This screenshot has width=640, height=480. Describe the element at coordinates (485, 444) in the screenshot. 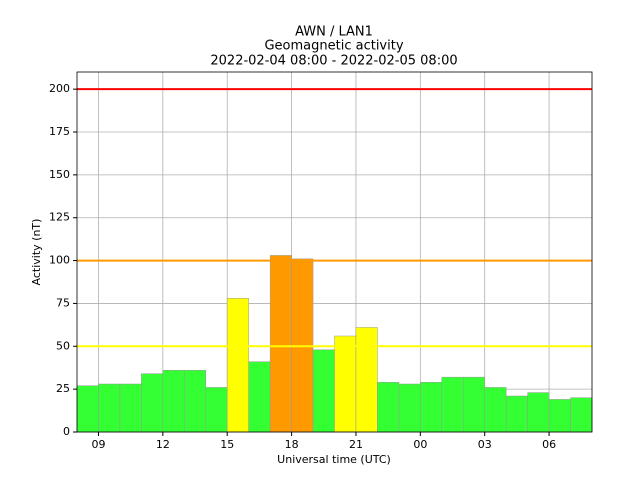

I see `x-tick-label: 03` at that location.